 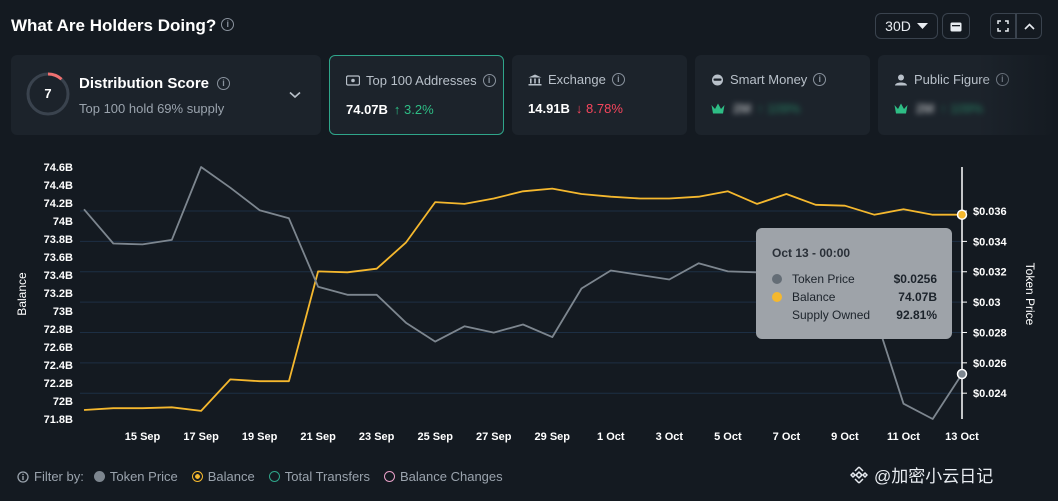 I want to click on hover-marker-balance, so click(x=962, y=214).